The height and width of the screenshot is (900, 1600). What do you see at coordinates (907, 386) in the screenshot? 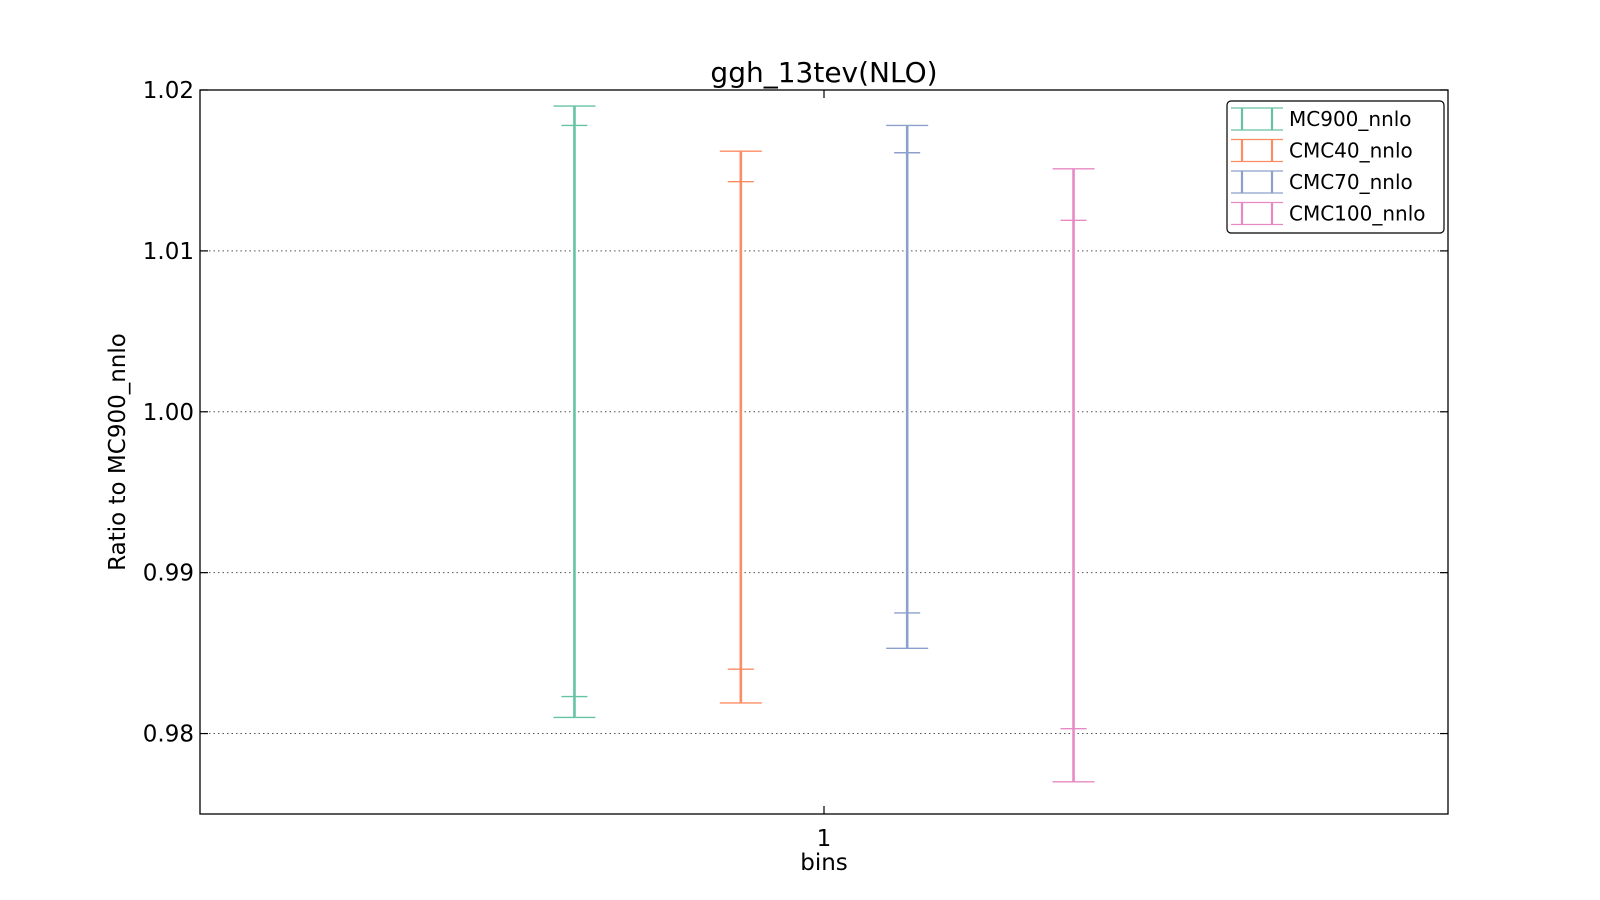
I see `errorbar-CMC70_nnlo` at bounding box center [907, 386].